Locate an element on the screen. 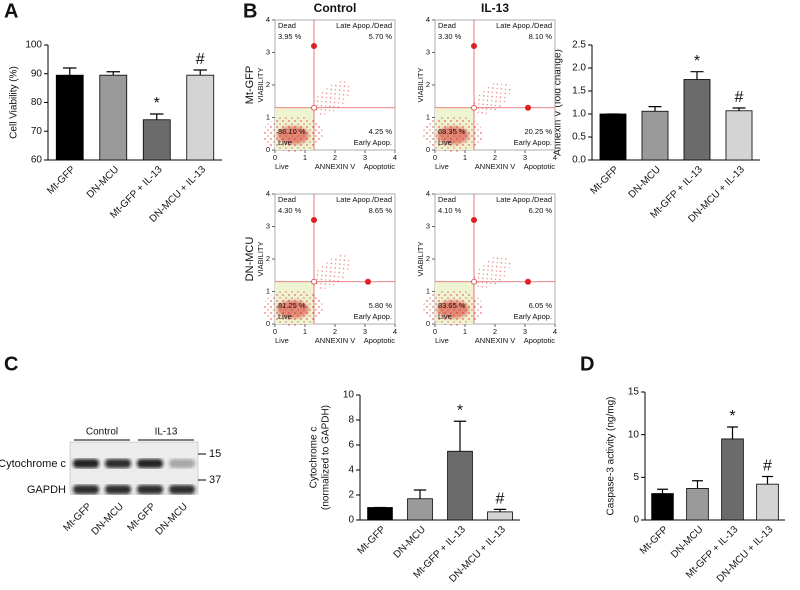  column-title: IL-13 is located at coordinates (495, 8).